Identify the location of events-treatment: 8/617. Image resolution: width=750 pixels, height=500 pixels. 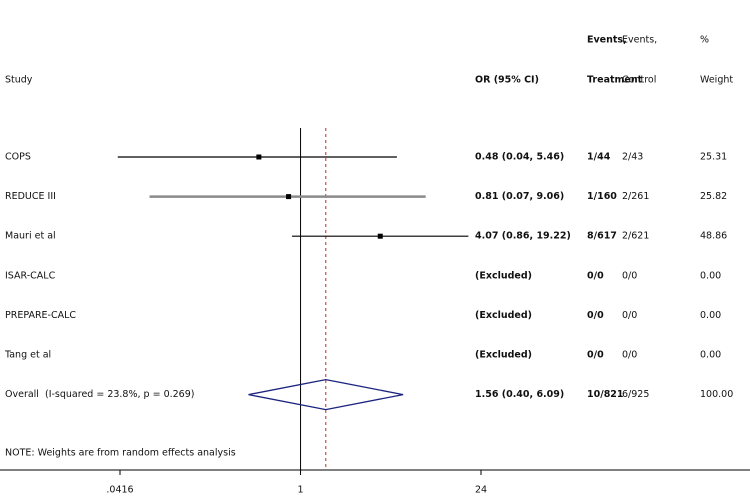
(602, 236).